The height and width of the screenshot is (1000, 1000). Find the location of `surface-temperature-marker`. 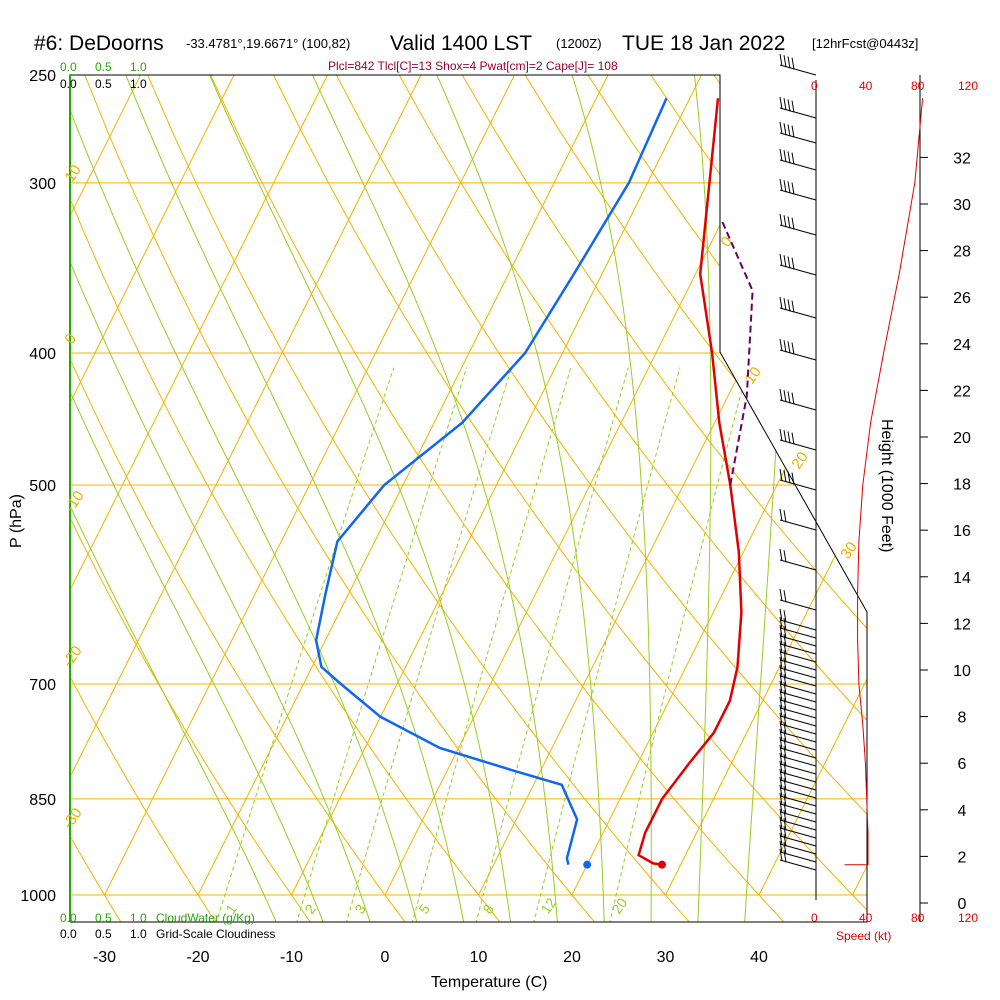

surface-temperature-marker is located at coordinates (661, 864).